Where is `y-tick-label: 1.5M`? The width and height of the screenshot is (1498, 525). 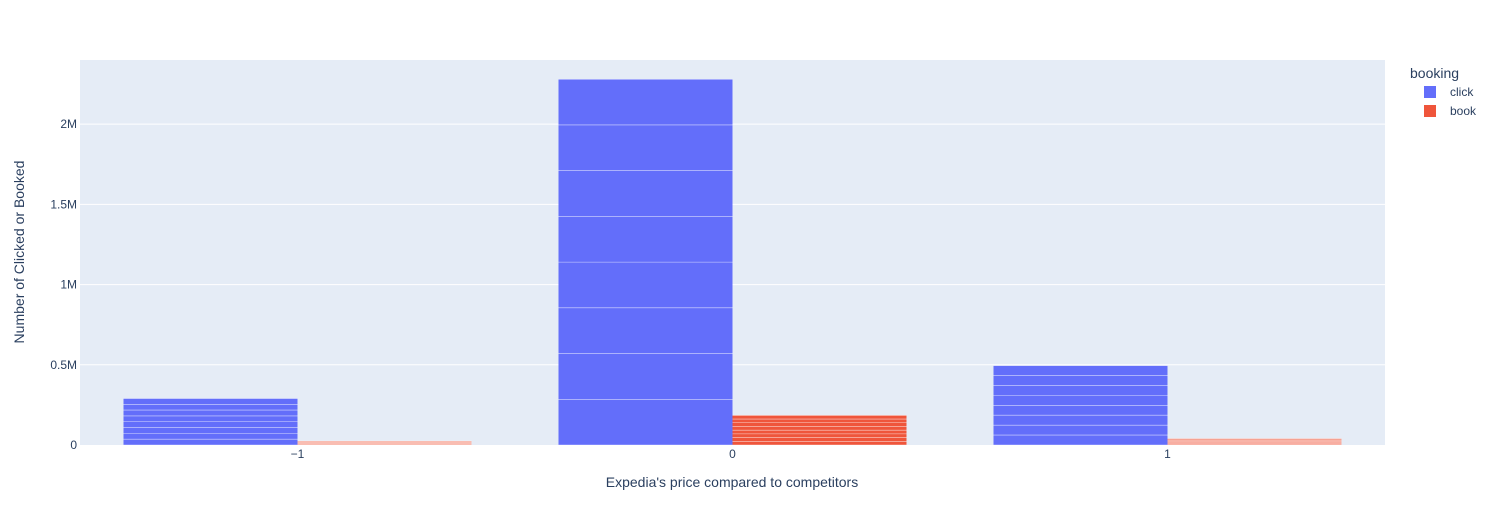 y-tick-label: 1.5M is located at coordinates (63, 204).